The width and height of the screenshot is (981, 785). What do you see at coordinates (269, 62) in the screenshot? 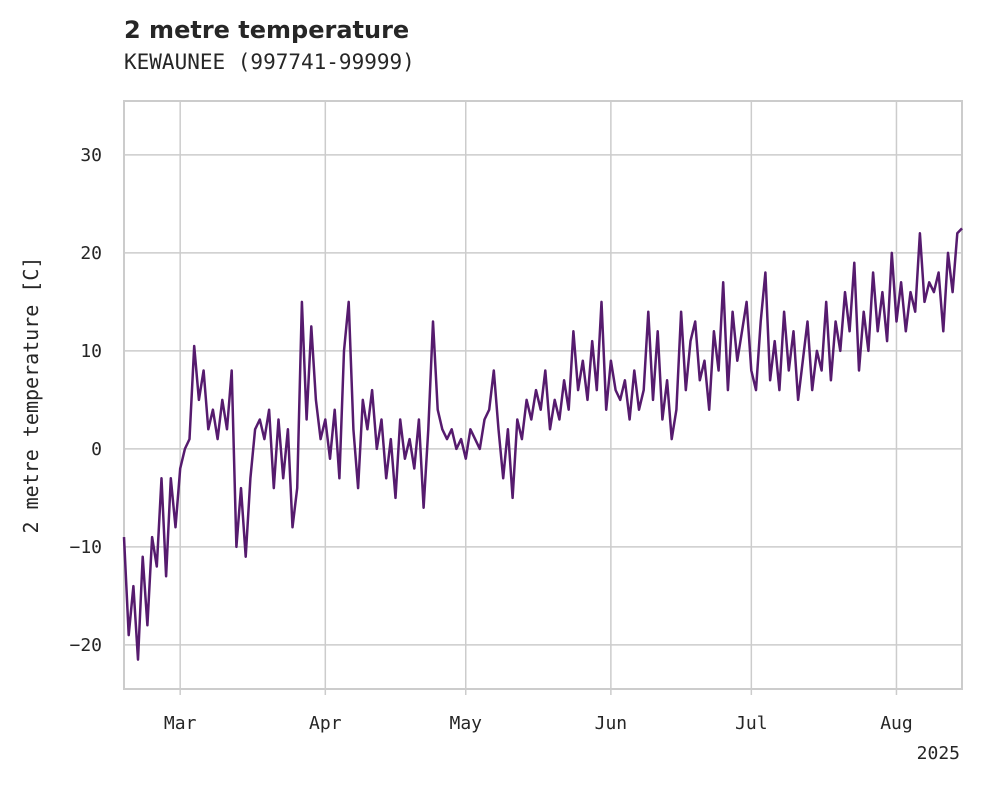
I see `chart-subtitle: KEWAUNEE (997741-99999)` at bounding box center [269, 62].